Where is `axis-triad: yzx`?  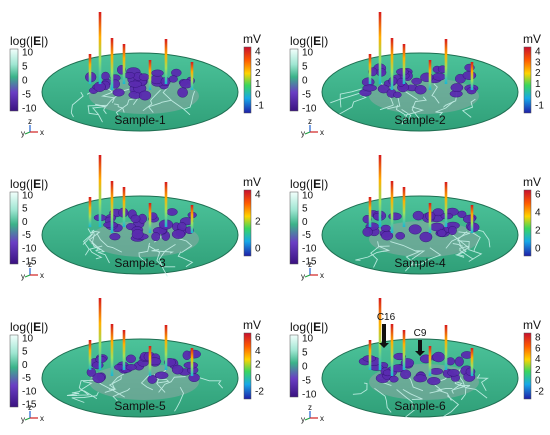 axis-triad: yzx is located at coordinates (312, 413).